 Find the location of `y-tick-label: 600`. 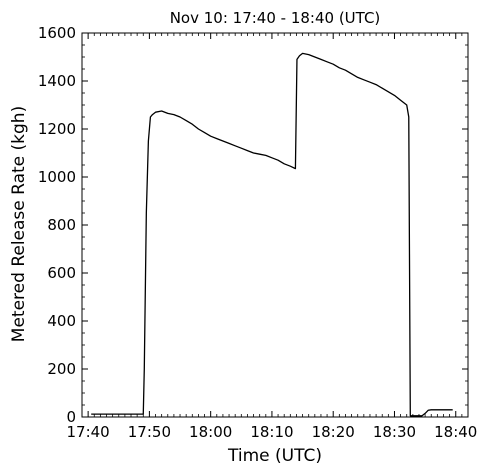

y-tick-label: 600 is located at coordinates (61, 273).